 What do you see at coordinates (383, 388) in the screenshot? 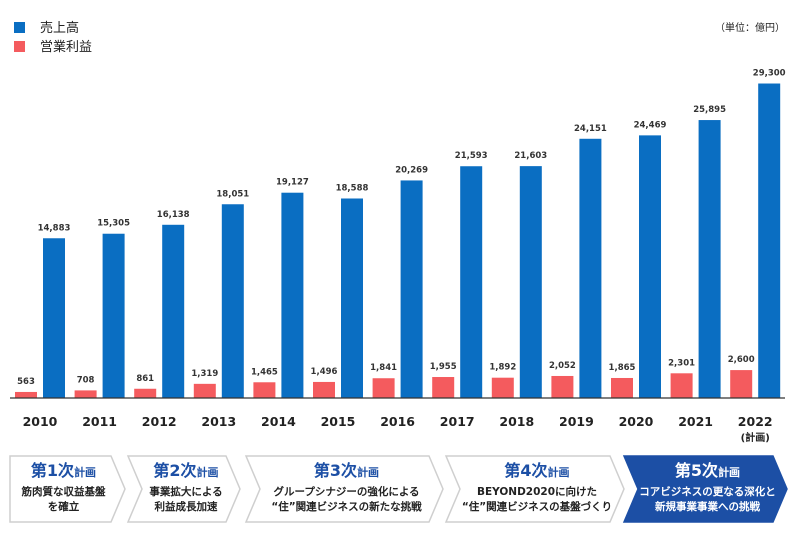
I see `profit-bar-2016` at bounding box center [383, 388].